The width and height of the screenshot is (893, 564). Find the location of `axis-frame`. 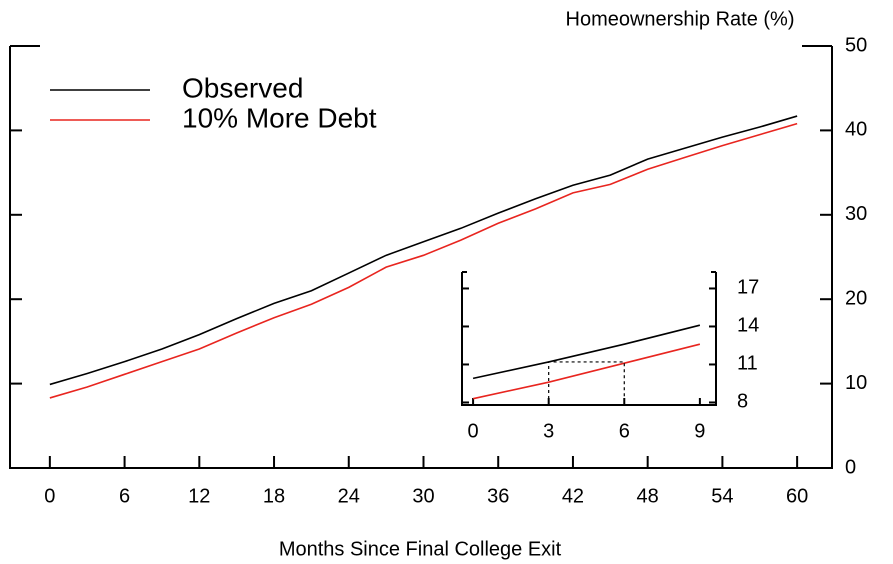

axis-frame is located at coordinates (589, 339).